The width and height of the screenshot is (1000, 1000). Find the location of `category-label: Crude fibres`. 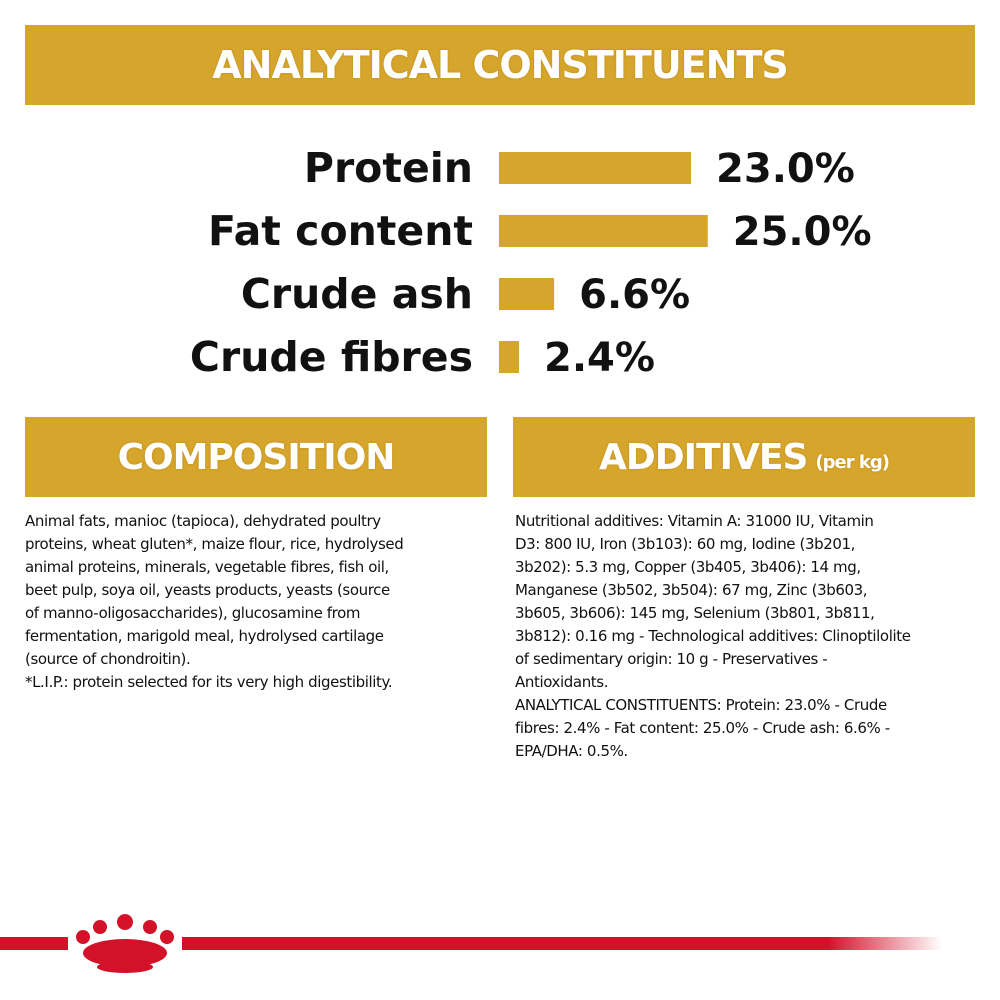

category-label: Crude fibres is located at coordinates (331, 357).